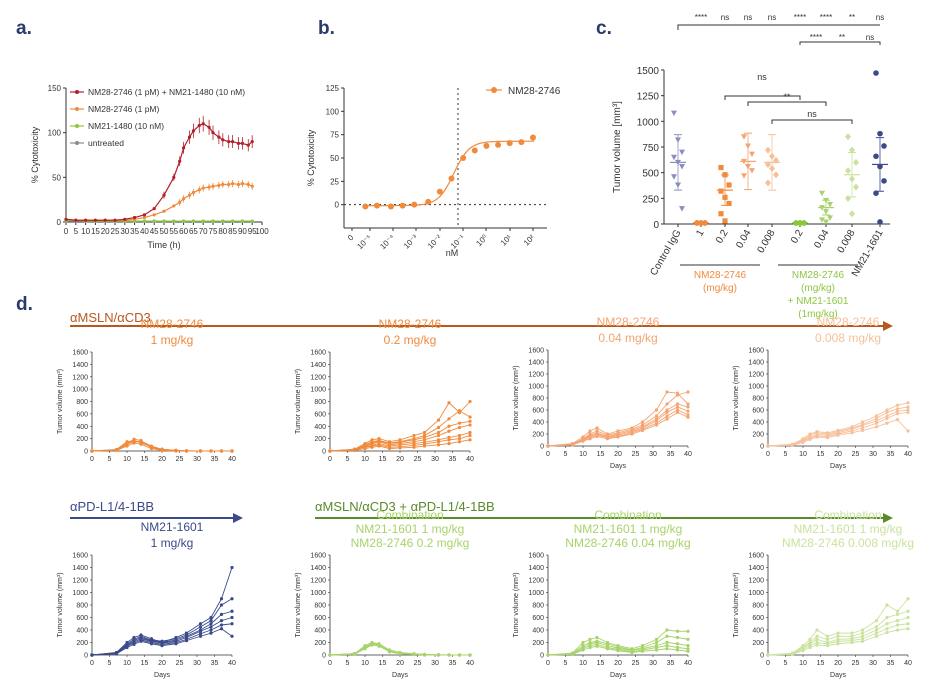  What do you see at coordinates (529, 240) in the screenshot?
I see `chart-b-xtick-label: 10²` at bounding box center [529, 240].